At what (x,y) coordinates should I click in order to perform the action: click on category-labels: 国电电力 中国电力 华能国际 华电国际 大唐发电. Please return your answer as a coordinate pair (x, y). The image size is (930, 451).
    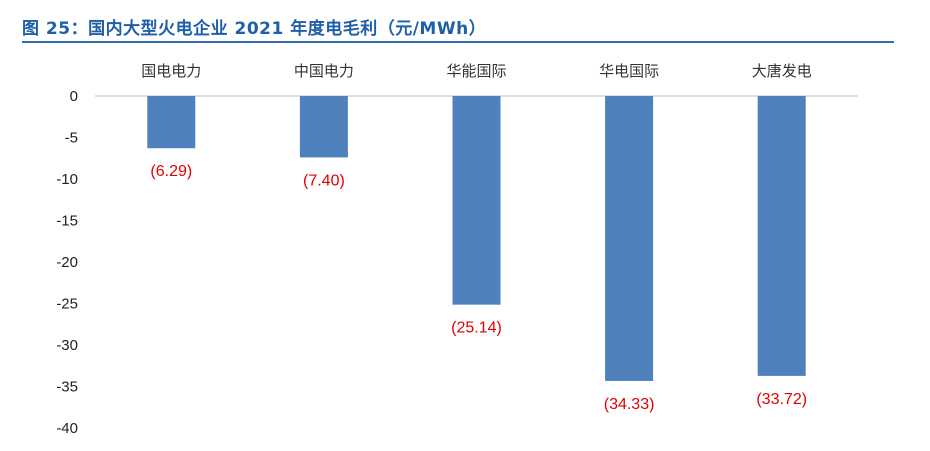
    Looking at the image, I should click on (476, 71).